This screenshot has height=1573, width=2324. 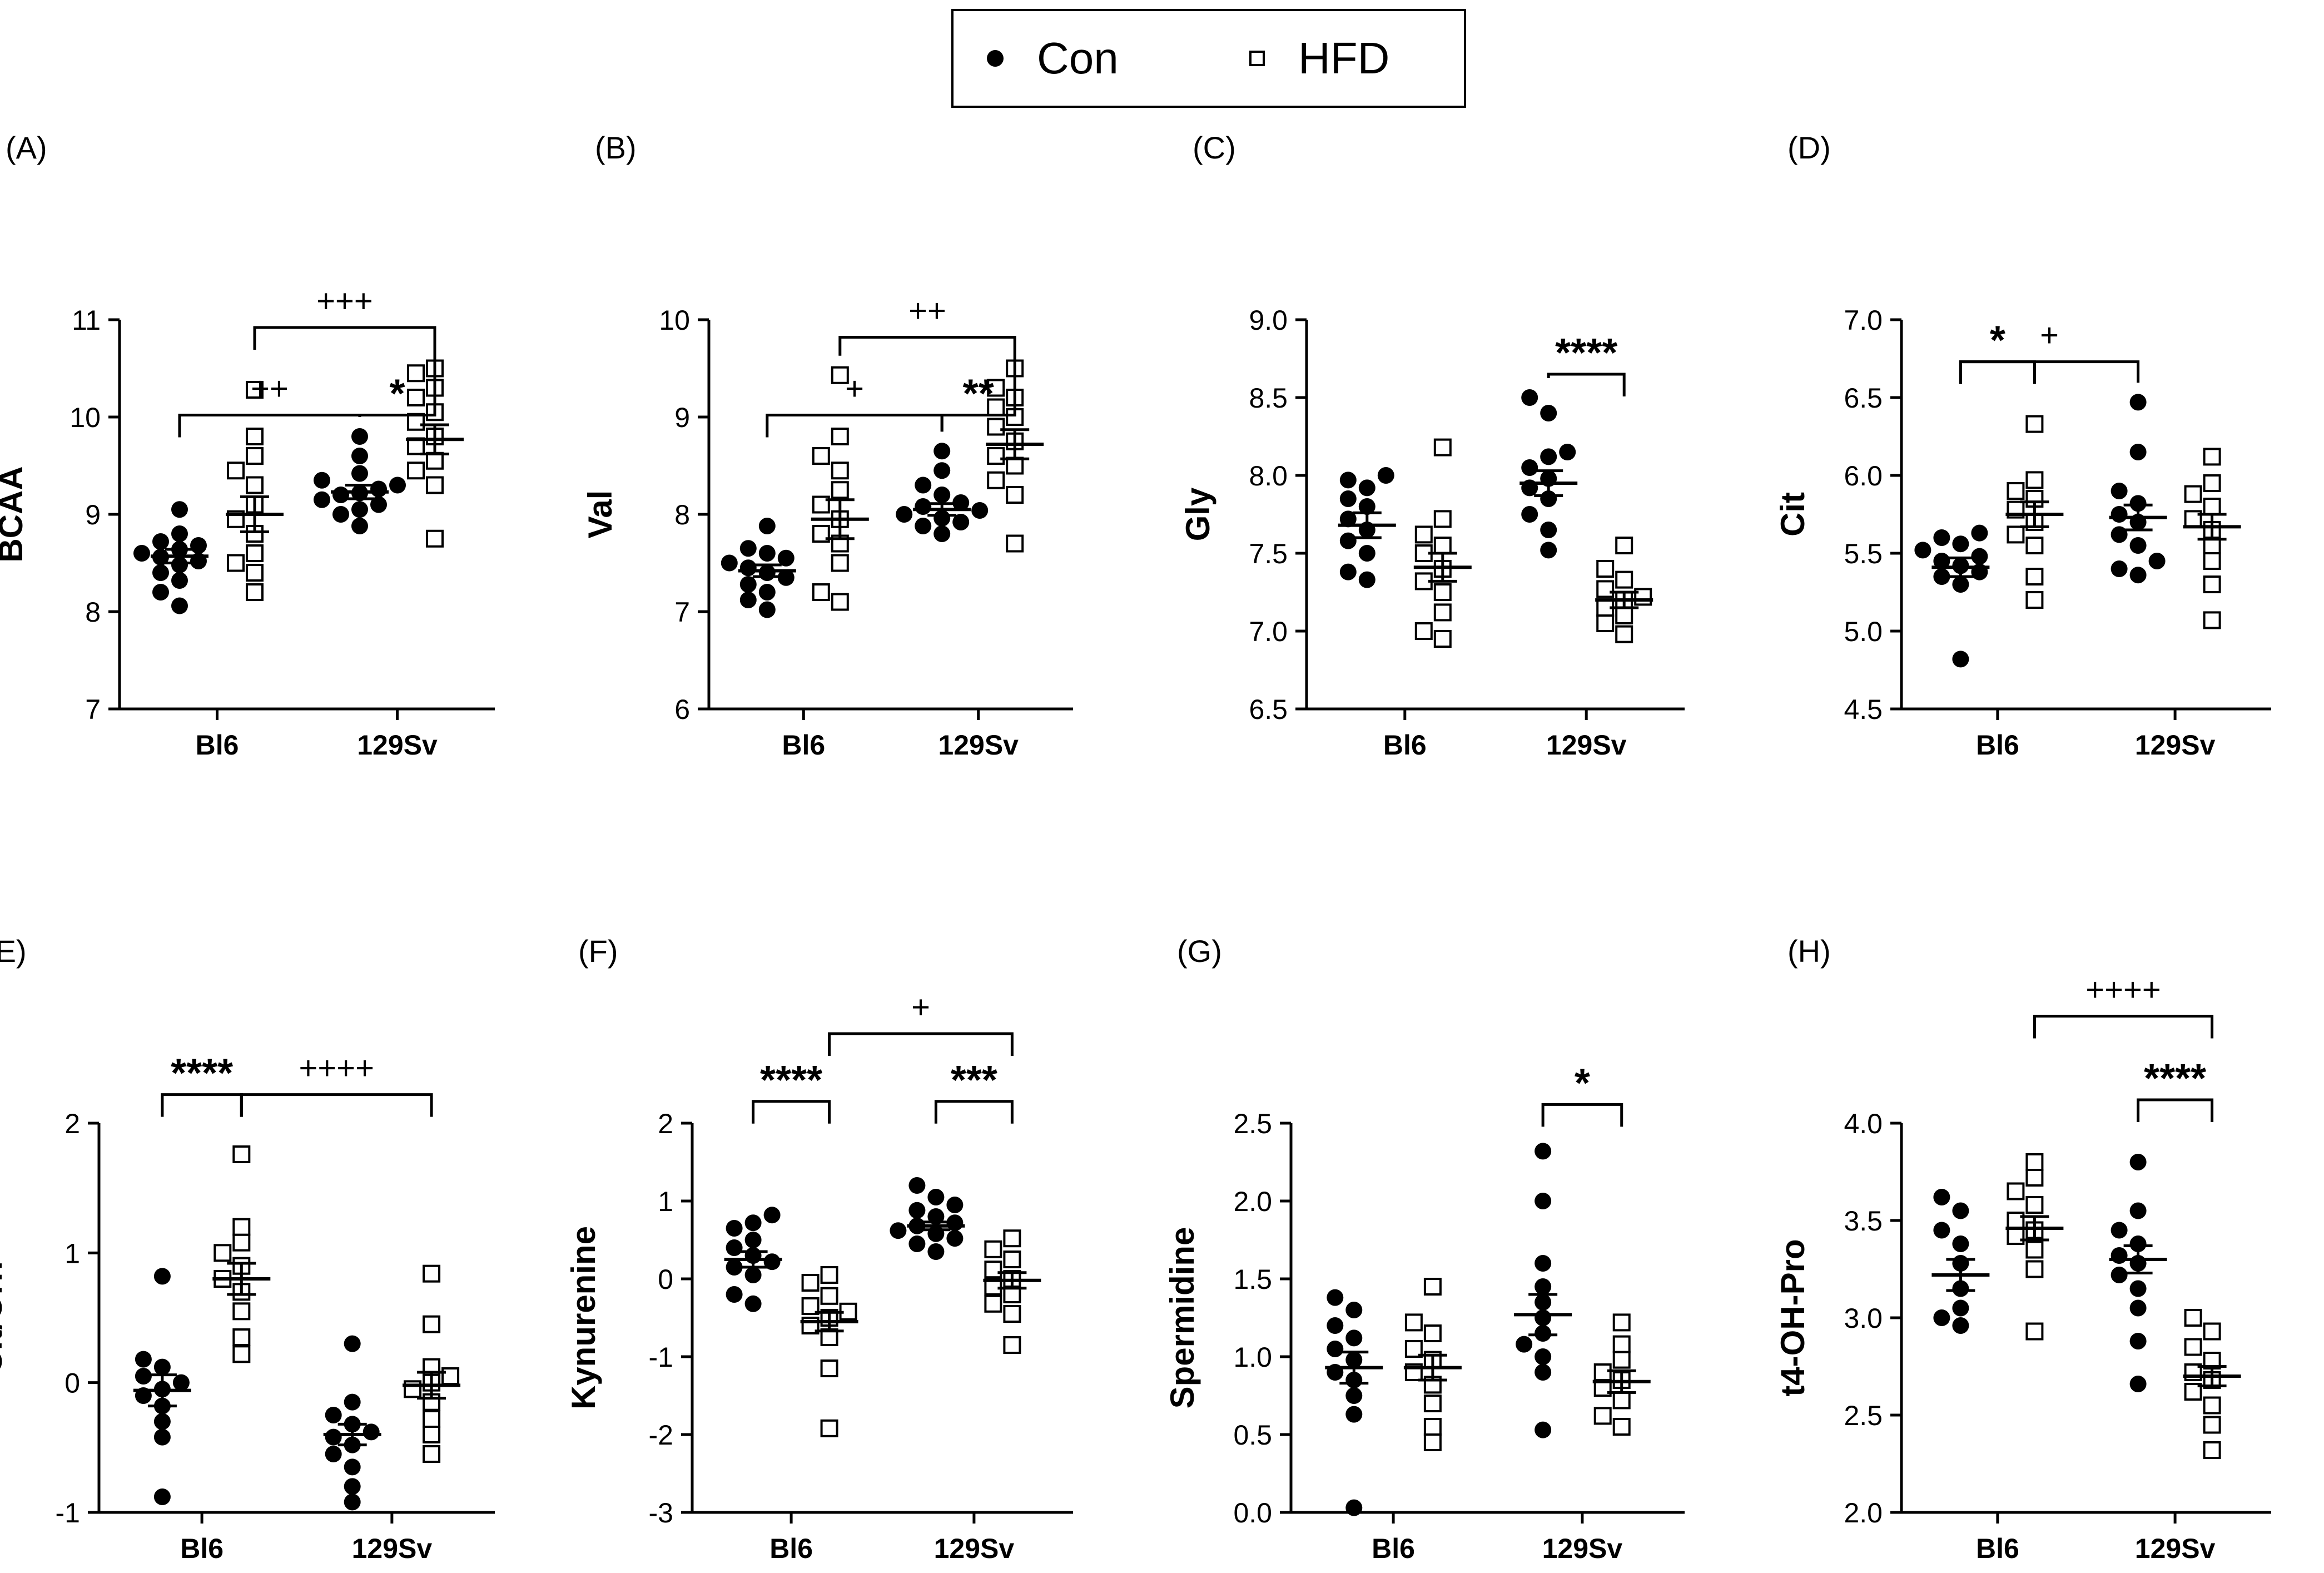 What do you see at coordinates (1344, 58) in the screenshot?
I see `legend-label-hfd: HFD` at bounding box center [1344, 58].